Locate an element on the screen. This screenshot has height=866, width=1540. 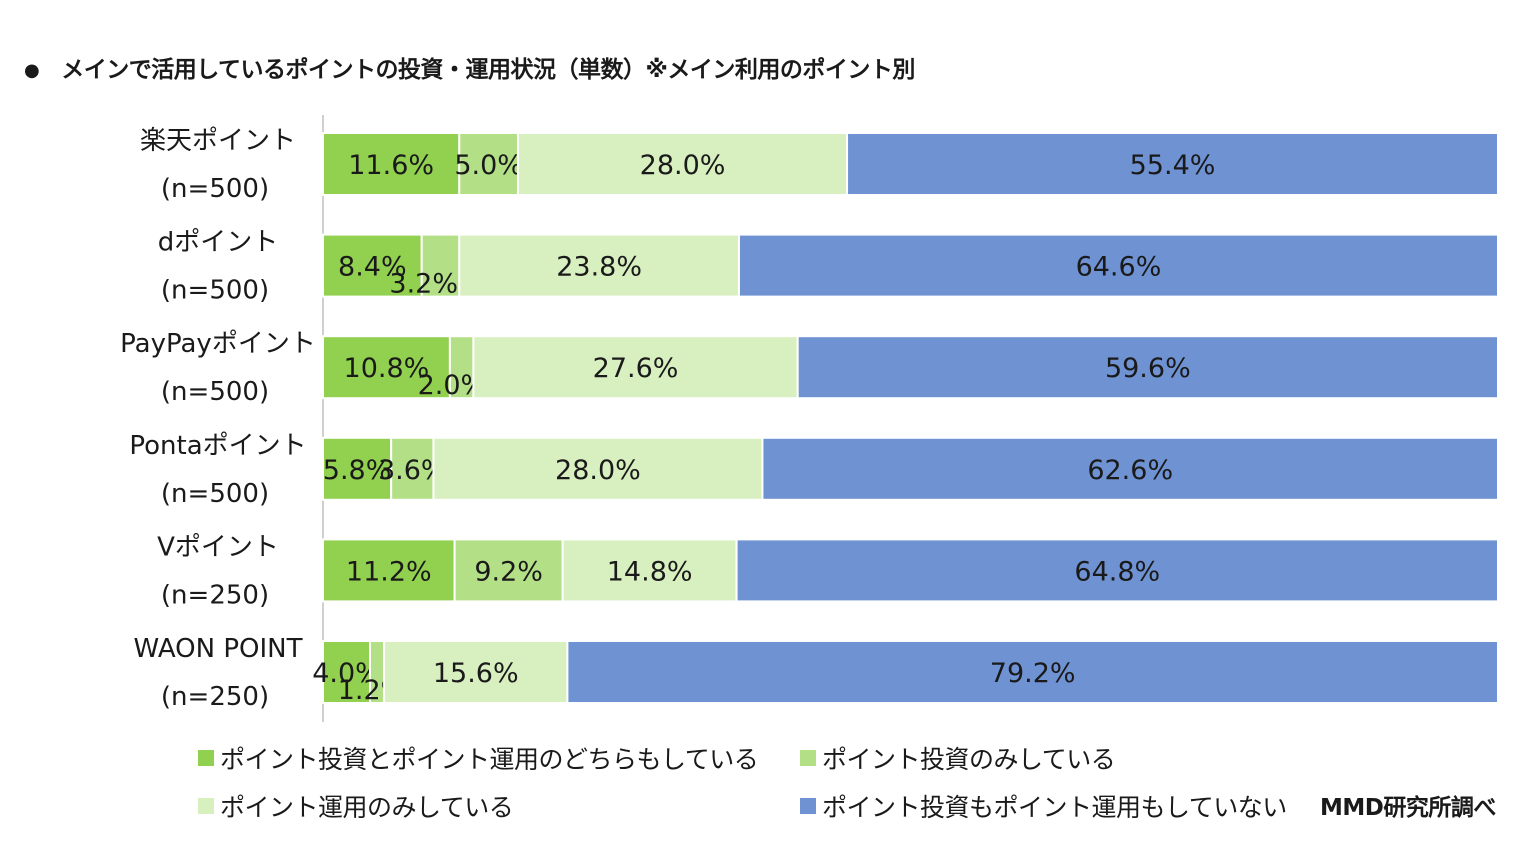
category-label: dポイント is located at coordinates (218, 243).